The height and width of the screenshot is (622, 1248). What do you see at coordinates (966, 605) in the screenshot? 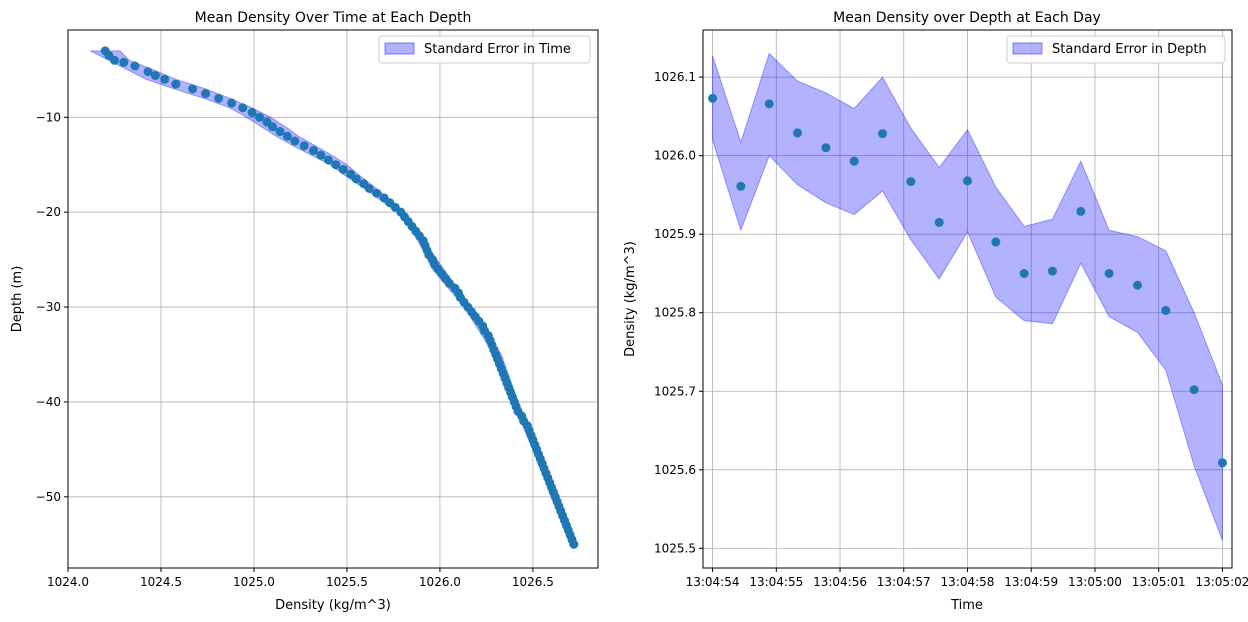
I see `right-x-axis-label: Time` at bounding box center [966, 605].